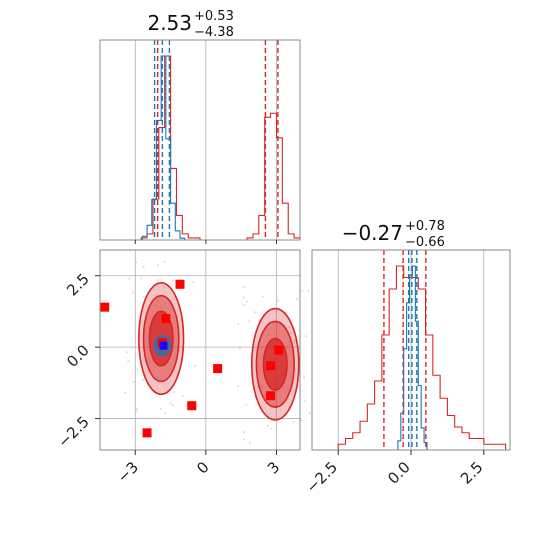  Describe the element at coordinates (214, 32) in the screenshot. I see `marginal_param1-title-lower-error: −4.38` at that location.